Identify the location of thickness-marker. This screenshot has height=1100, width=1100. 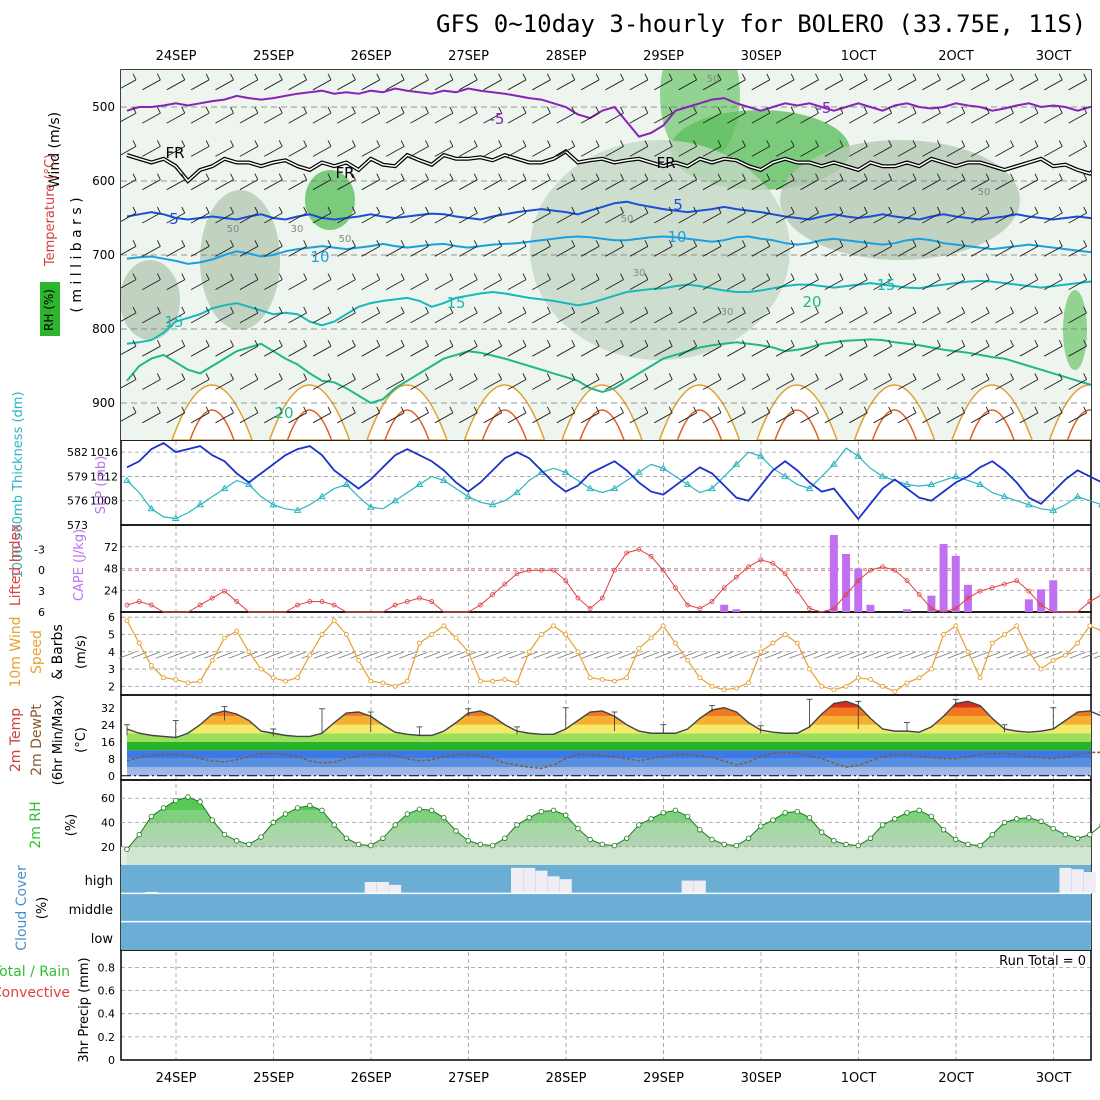
(614, 488).